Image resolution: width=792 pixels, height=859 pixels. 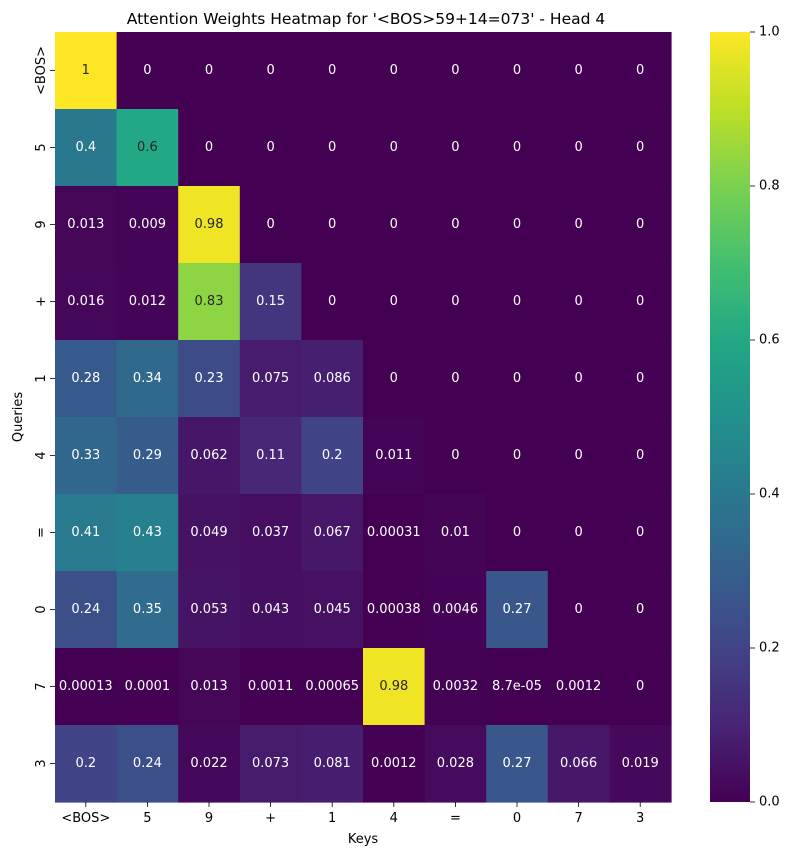 What do you see at coordinates (393, 455) in the screenshot?
I see `cell-value-label: 0.011` at bounding box center [393, 455].